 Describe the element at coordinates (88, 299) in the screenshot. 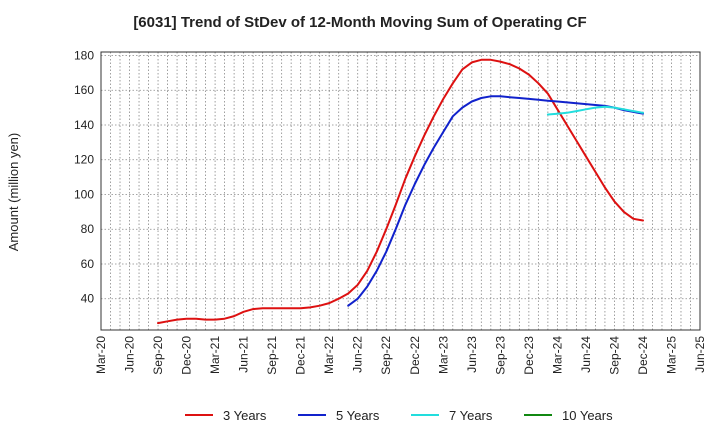

I see `y-tick-label: 40` at that location.